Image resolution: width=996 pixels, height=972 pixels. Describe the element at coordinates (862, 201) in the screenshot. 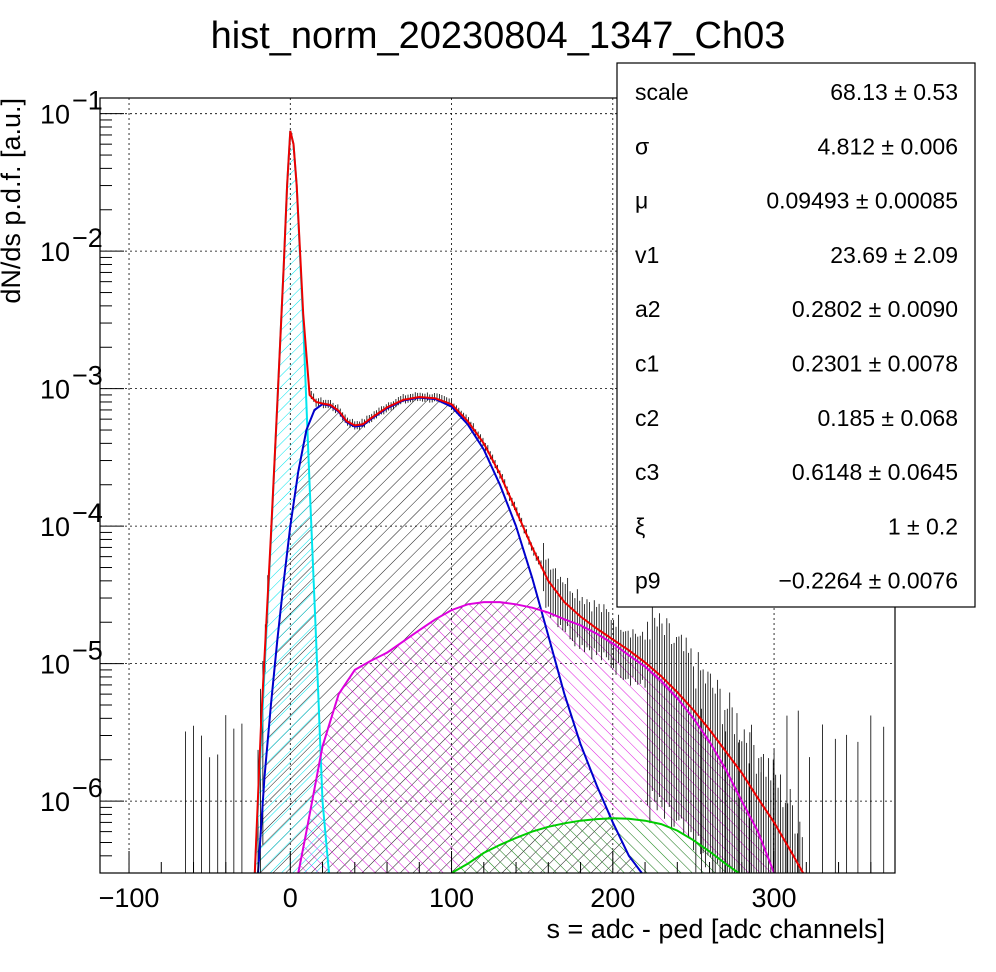

I see `stats-param-value: 0.09493 ± 0.00085` at that location.